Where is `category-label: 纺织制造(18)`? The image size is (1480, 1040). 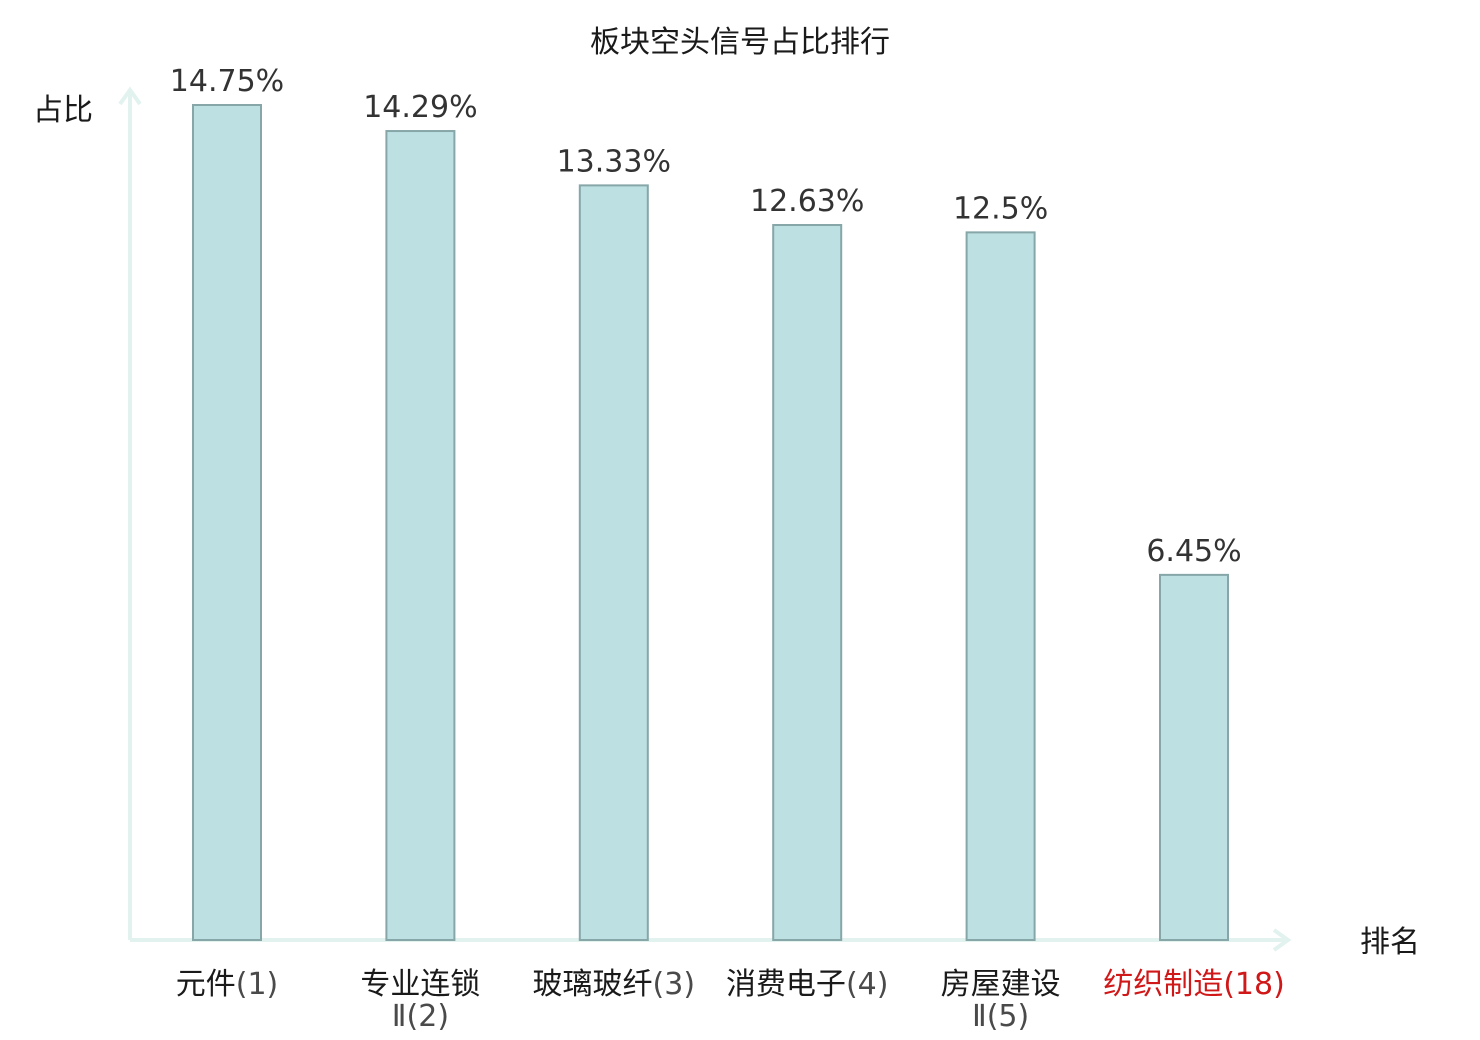
category-label: 纺织制造(18) is located at coordinates (1194, 984).